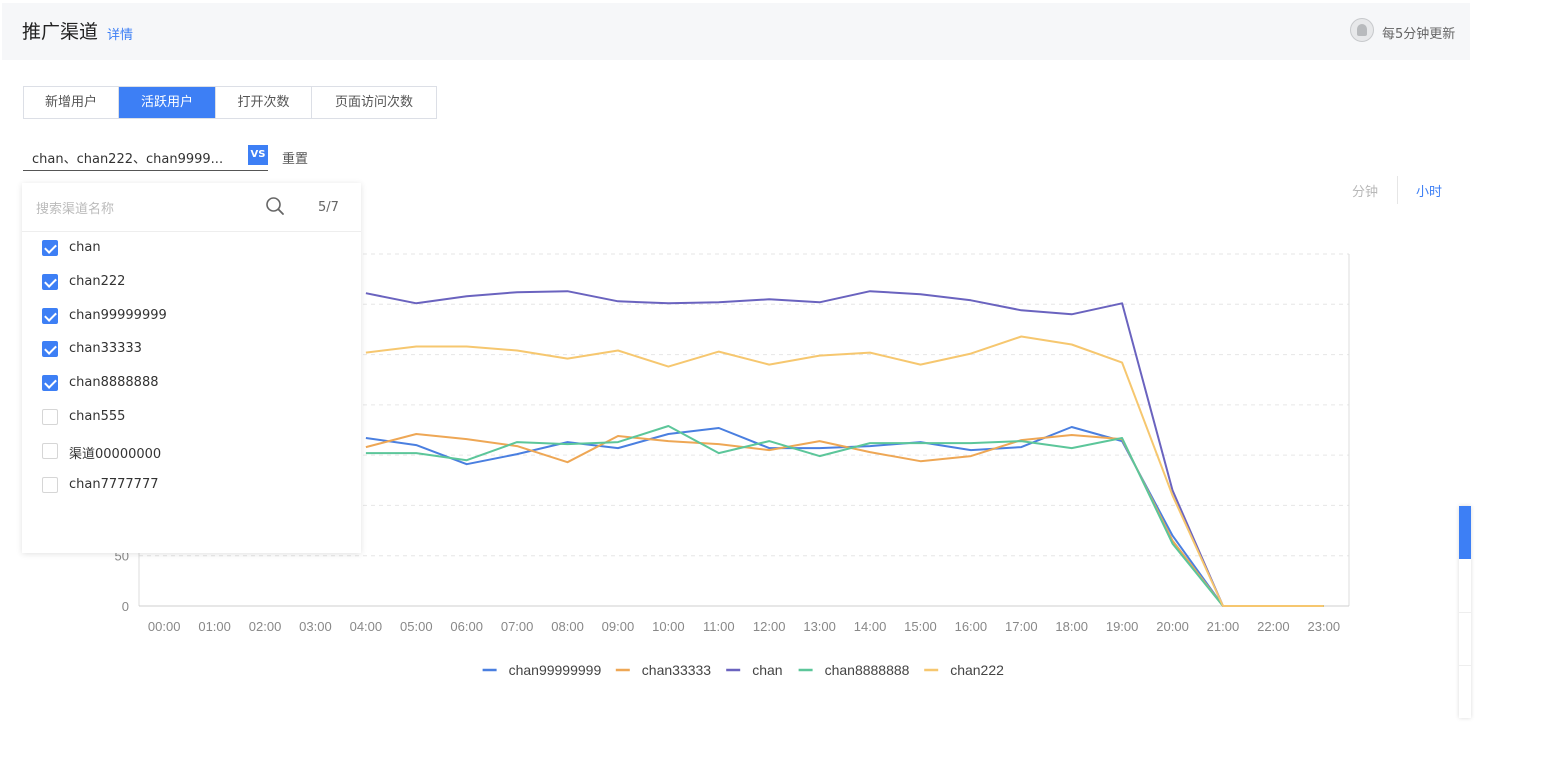 The height and width of the screenshot is (758, 1542). I want to click on x-tick-label: 19:00, so click(1122, 626).